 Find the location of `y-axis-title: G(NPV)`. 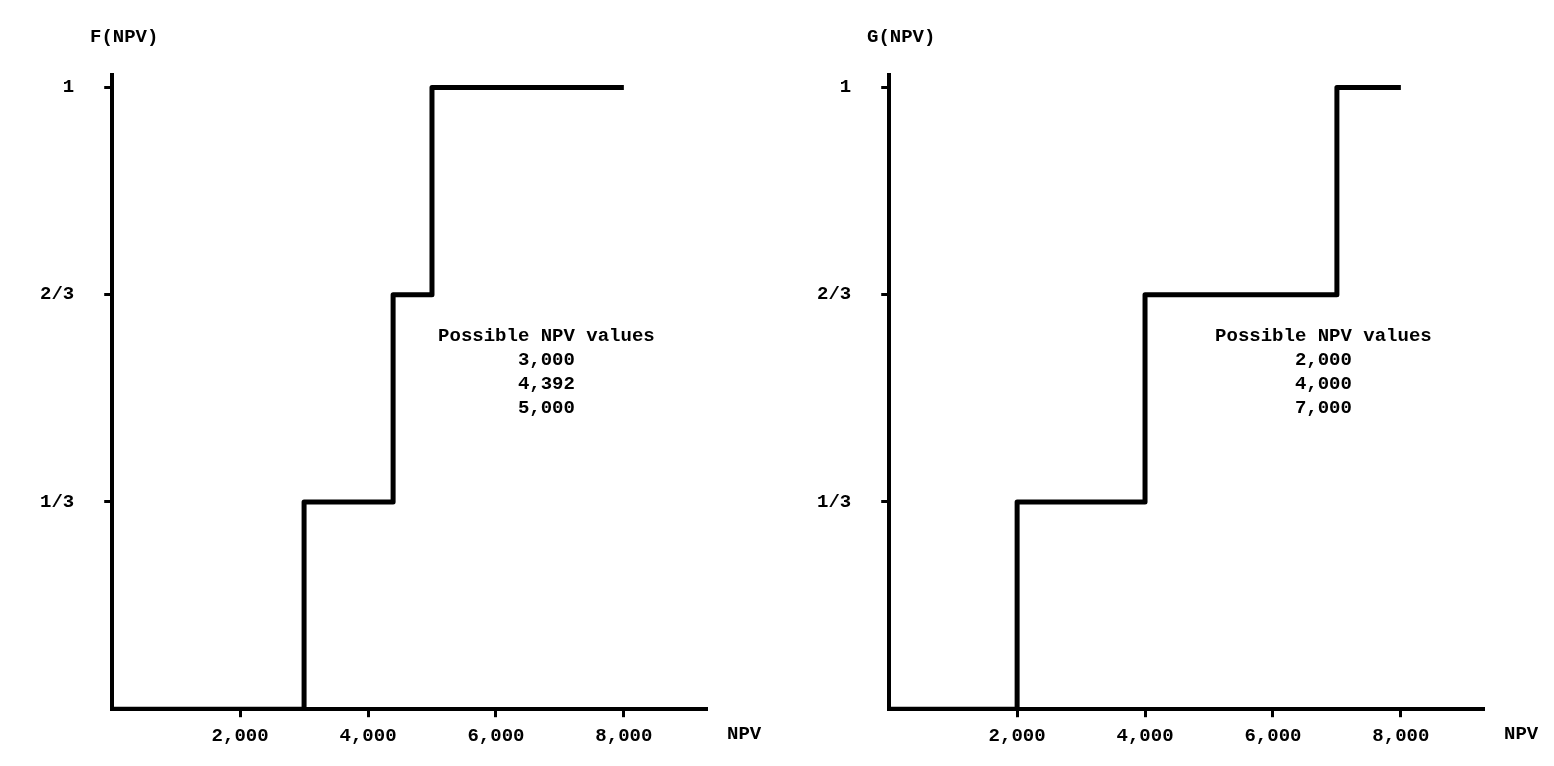

y-axis-title: G(NPV) is located at coordinates (901, 37).